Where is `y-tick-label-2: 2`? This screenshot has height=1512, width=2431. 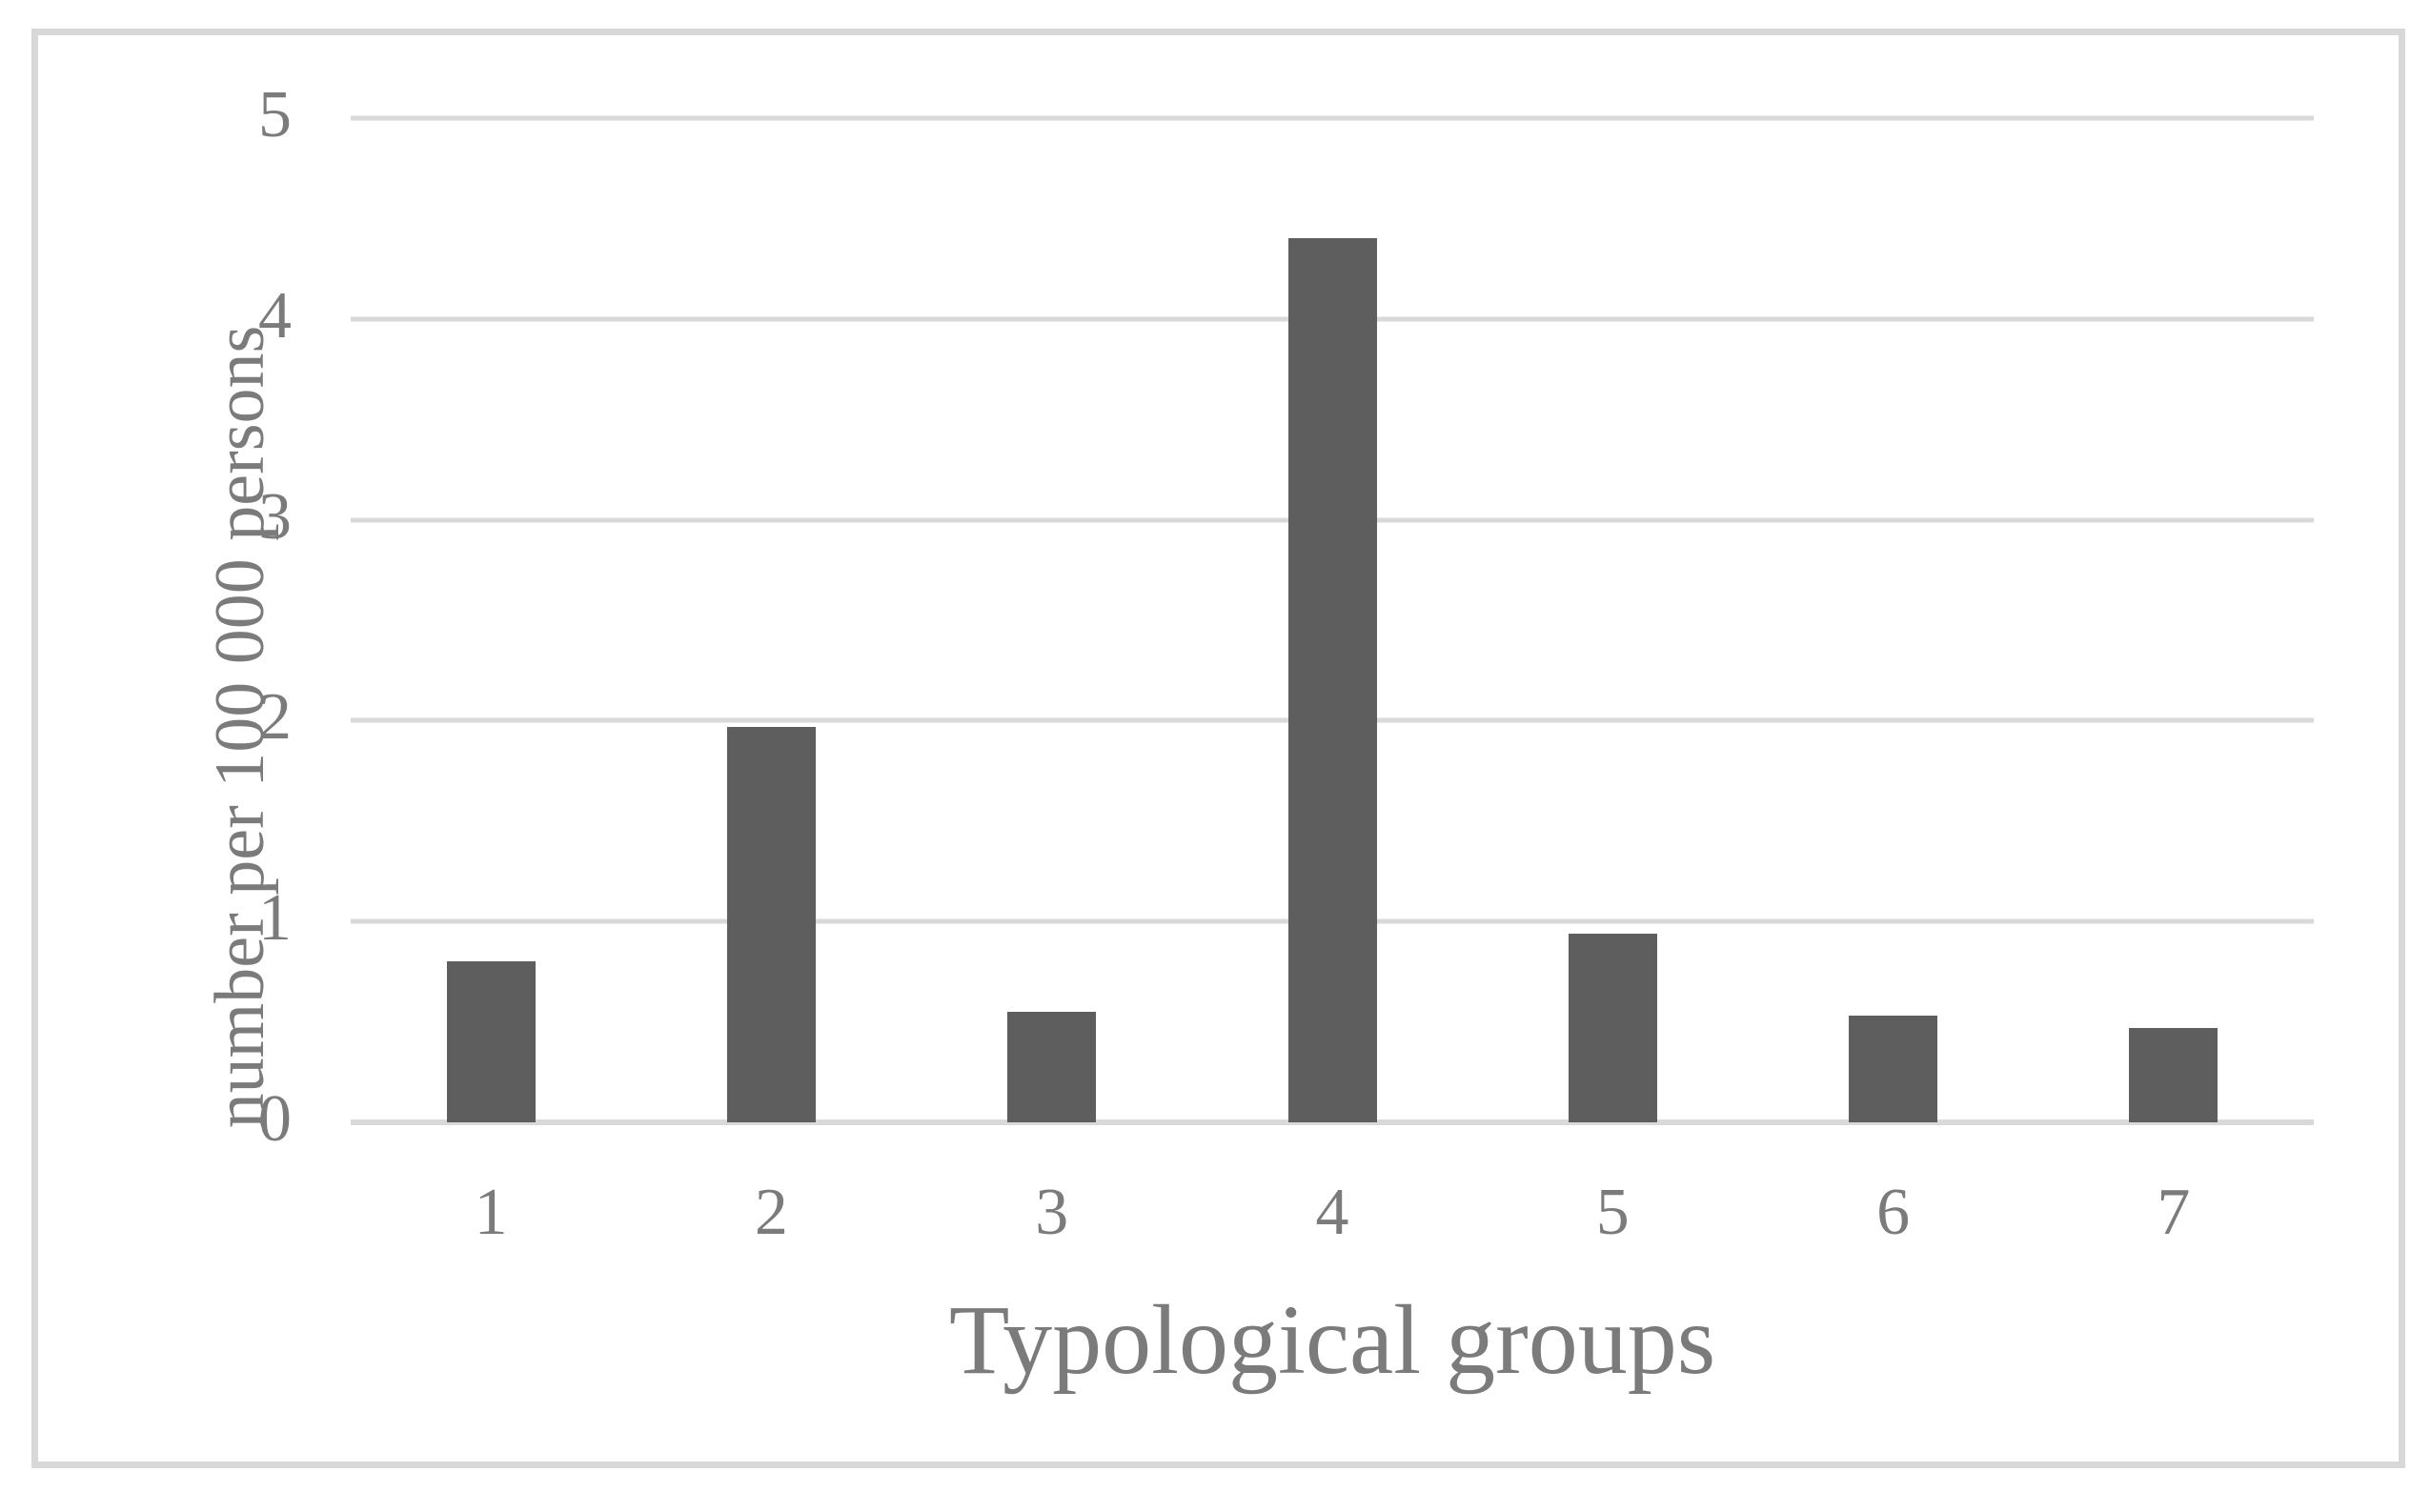
y-tick-label-2: 2 is located at coordinates (275, 717).